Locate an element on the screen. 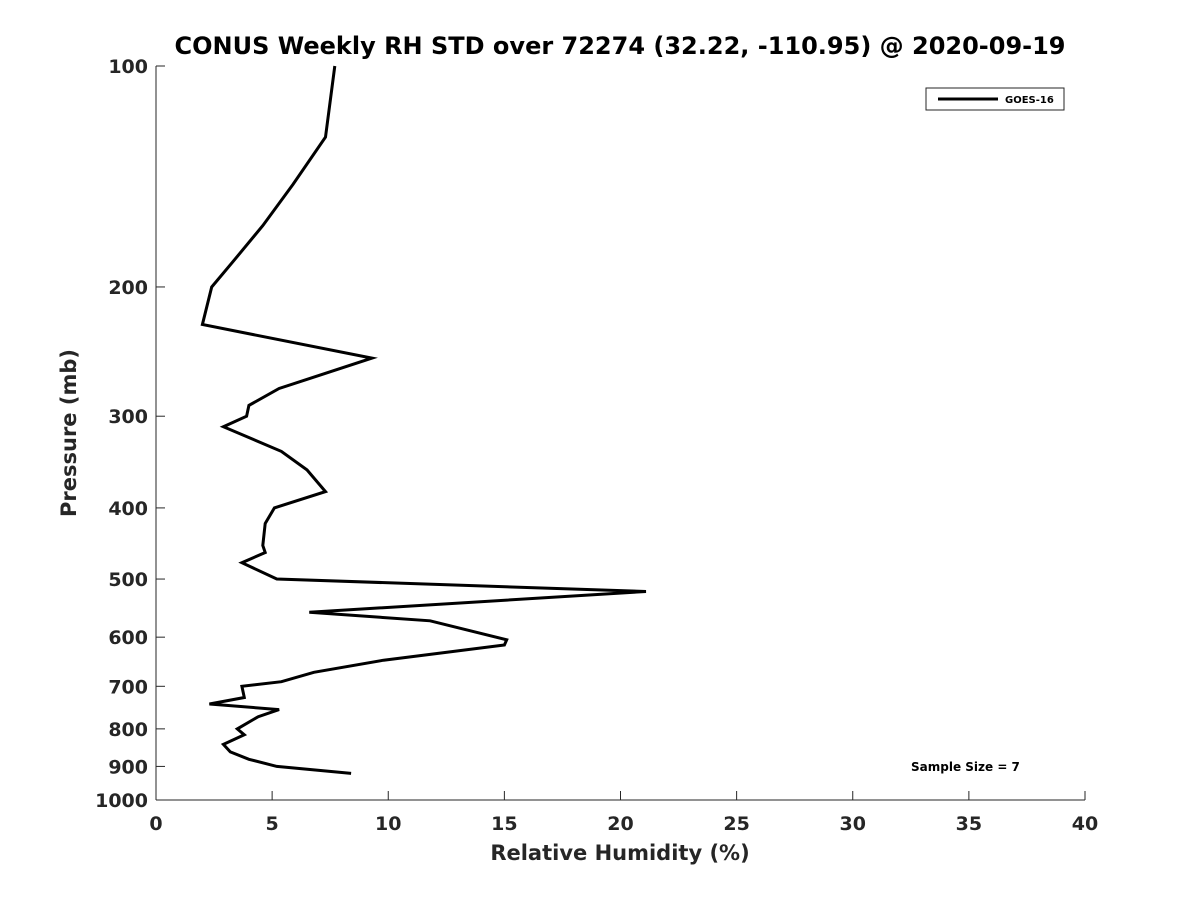  x-tick-label: 0 is located at coordinates (155, 824).